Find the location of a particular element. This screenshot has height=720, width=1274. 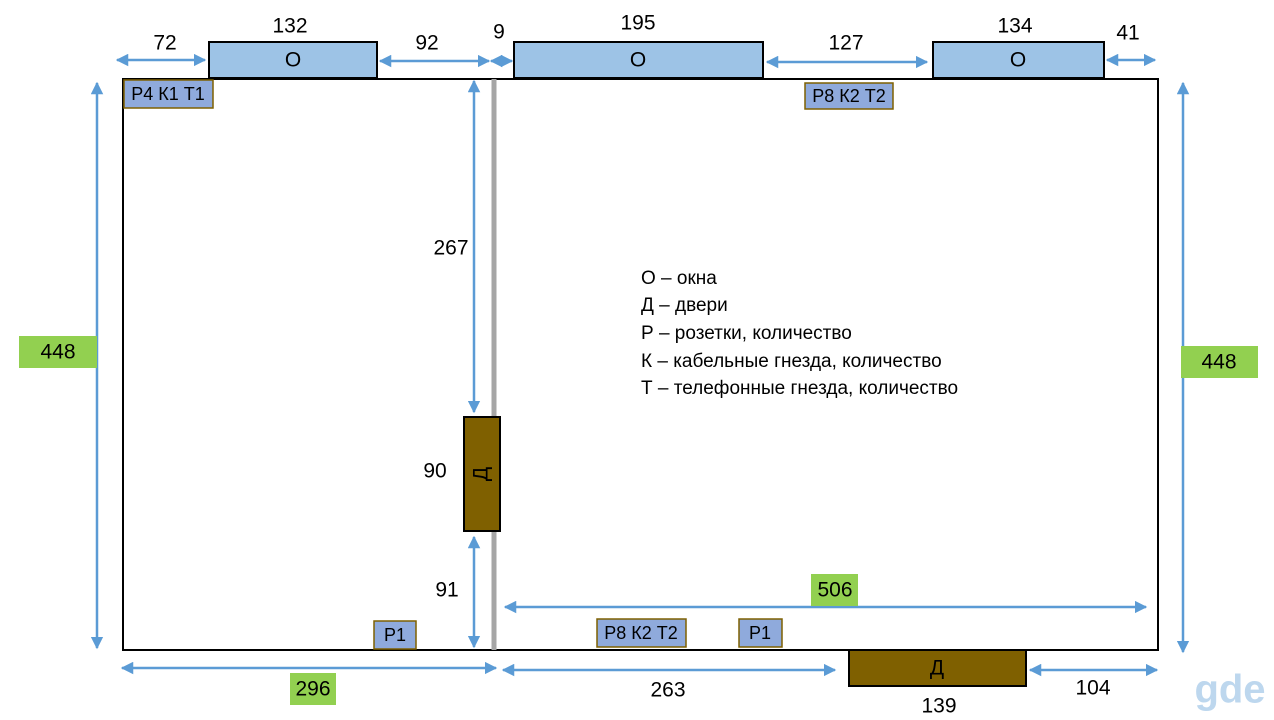

dimension-label: 506 is located at coordinates (834, 590).